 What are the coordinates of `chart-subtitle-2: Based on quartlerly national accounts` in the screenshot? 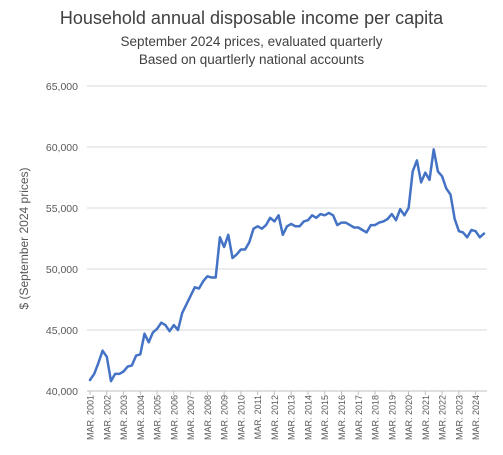 It's located at (251, 59).